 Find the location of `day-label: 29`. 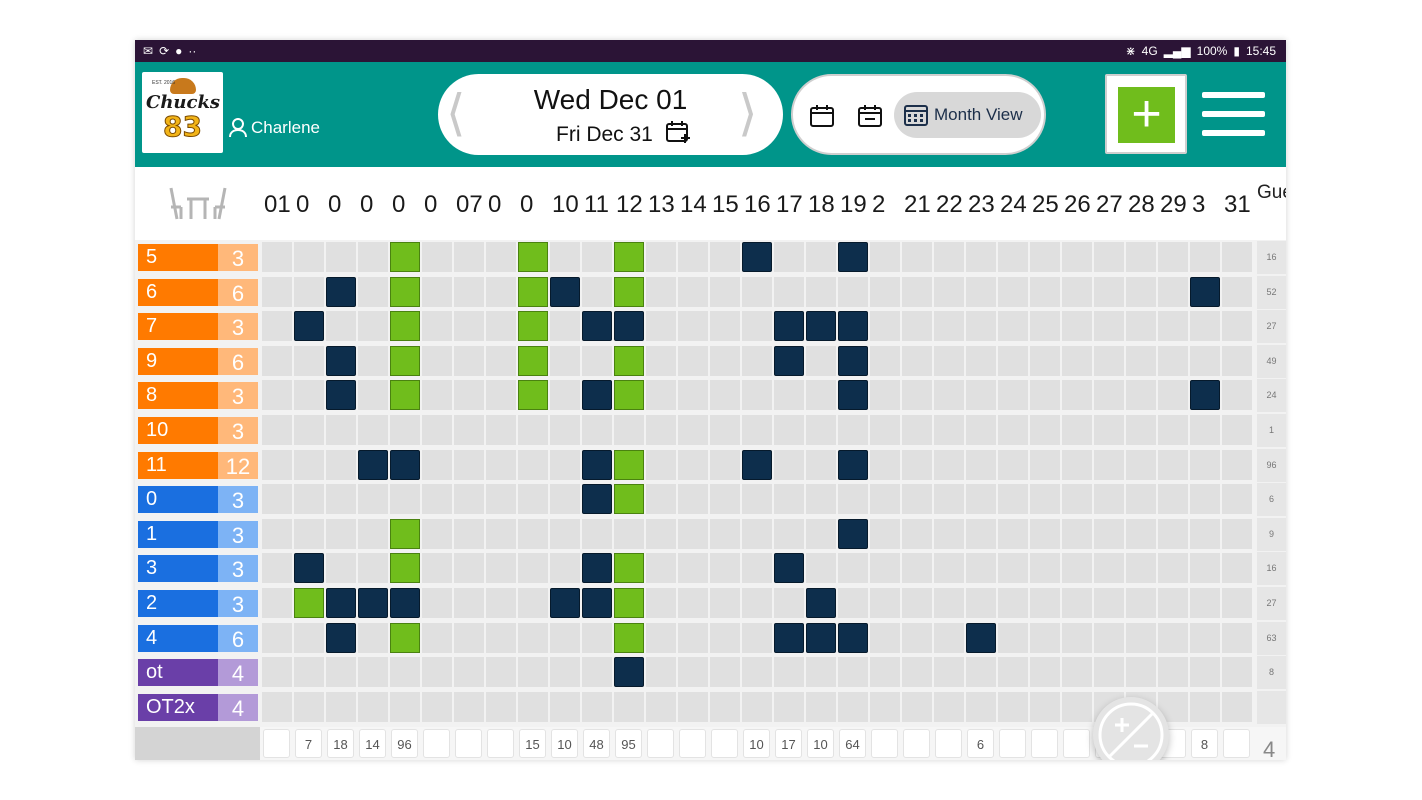

day-label: 29 is located at coordinates (1173, 204).